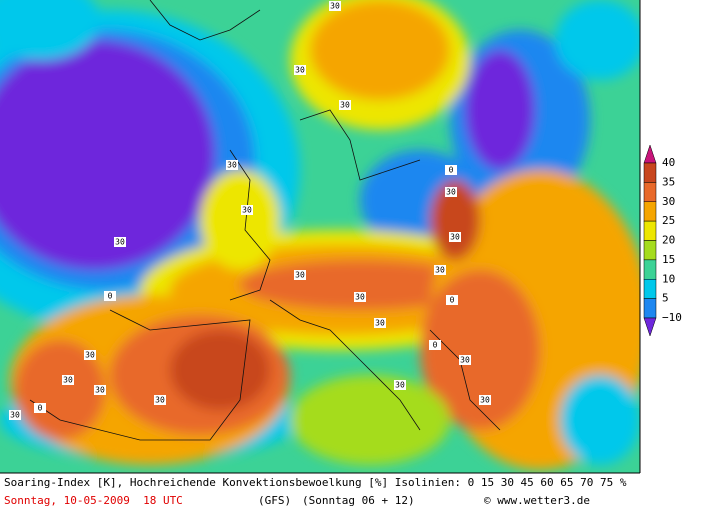 The image size is (704, 513). I want to click on colorbar-label: −10, so click(672, 317).